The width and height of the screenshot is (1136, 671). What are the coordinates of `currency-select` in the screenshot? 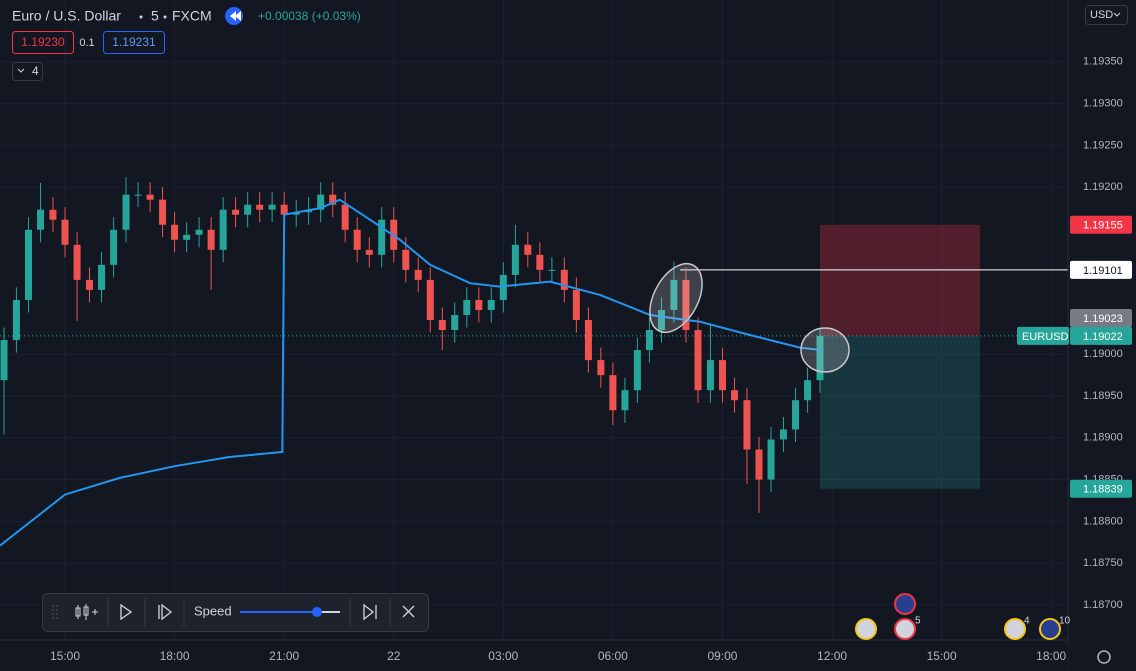 It's located at (1106, 15).